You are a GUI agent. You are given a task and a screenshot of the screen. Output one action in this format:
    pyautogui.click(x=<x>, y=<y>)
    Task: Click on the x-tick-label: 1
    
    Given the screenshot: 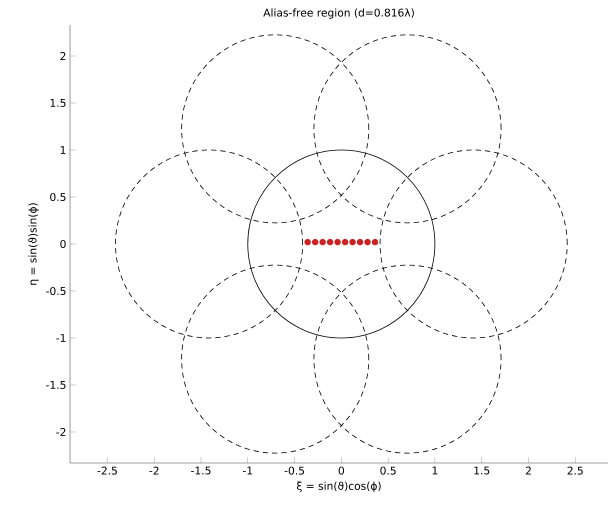 What is the action you would take?
    pyautogui.click(x=435, y=470)
    